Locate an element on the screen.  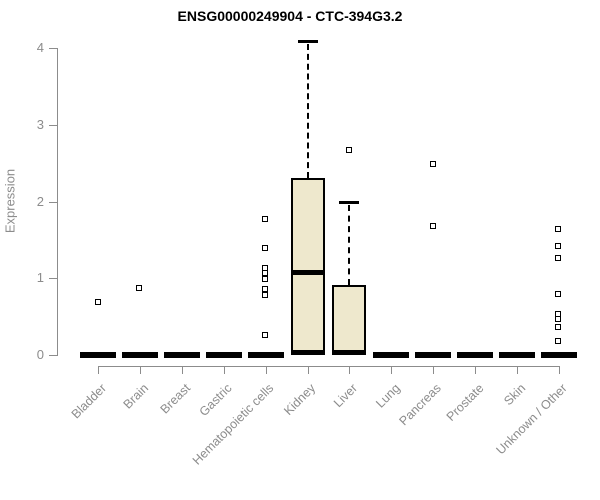
x-tick-label: Liver is located at coordinates (346, 396).